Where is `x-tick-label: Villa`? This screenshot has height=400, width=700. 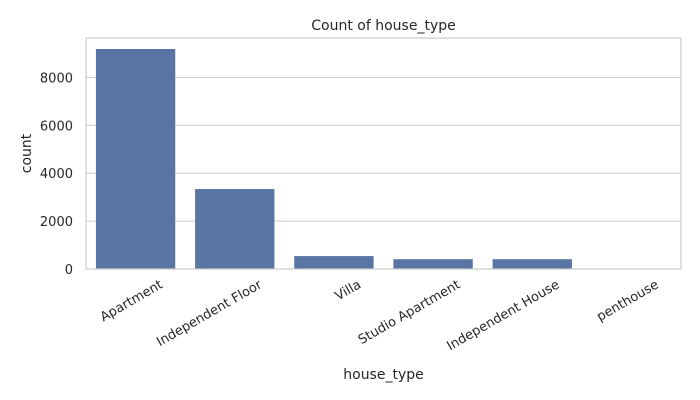 x-tick-label: Villa is located at coordinates (348, 290).